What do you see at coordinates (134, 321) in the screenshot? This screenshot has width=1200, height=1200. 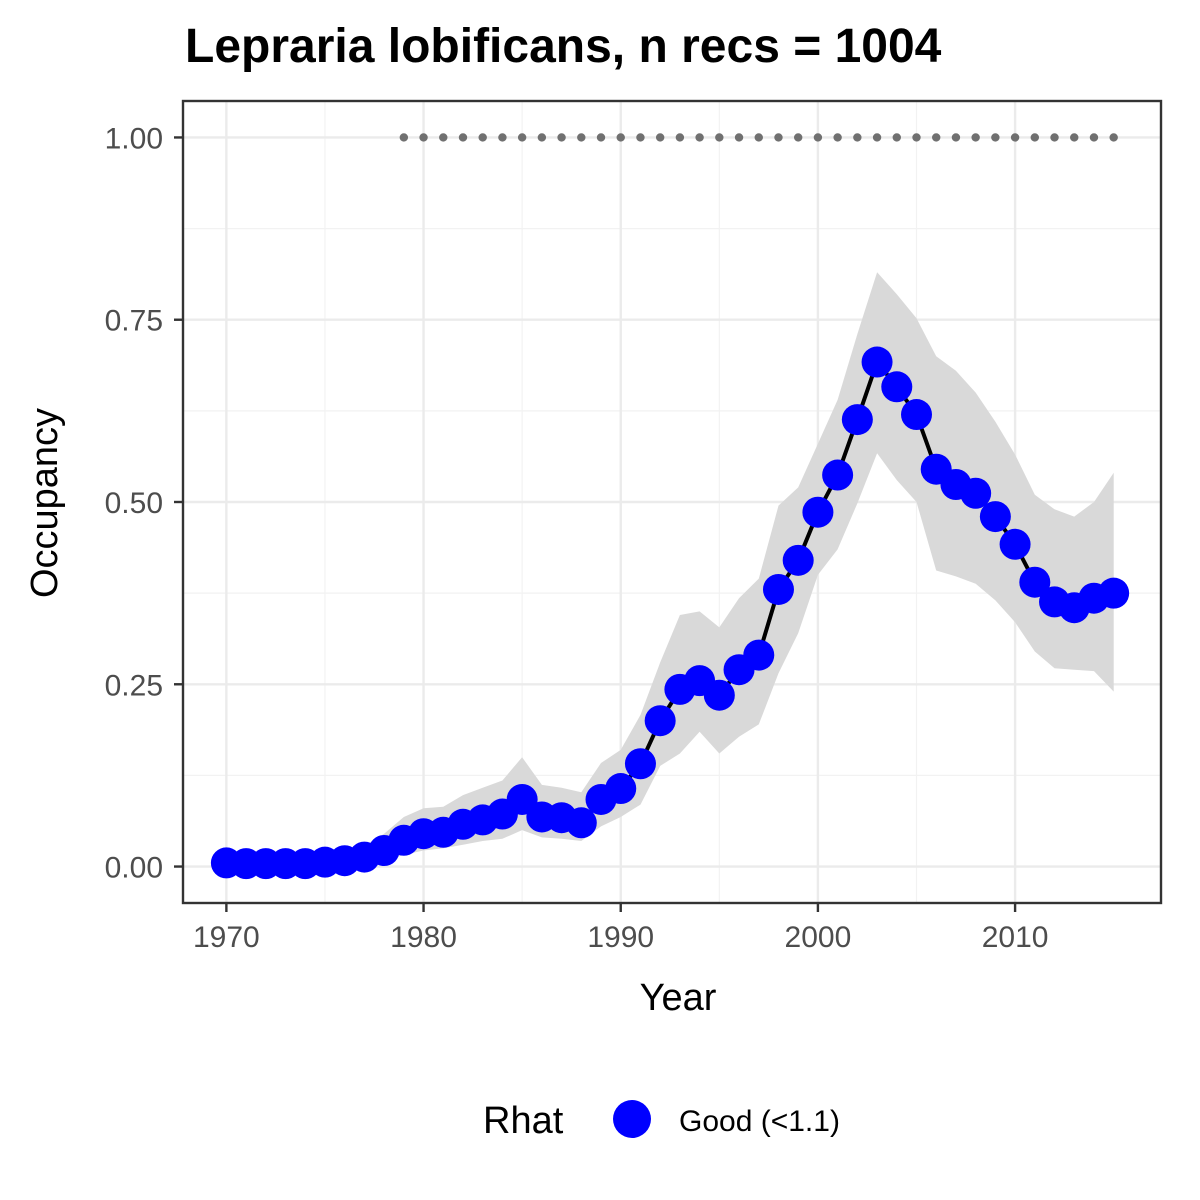 I see `y-tick-label: 0.75` at bounding box center [134, 321].